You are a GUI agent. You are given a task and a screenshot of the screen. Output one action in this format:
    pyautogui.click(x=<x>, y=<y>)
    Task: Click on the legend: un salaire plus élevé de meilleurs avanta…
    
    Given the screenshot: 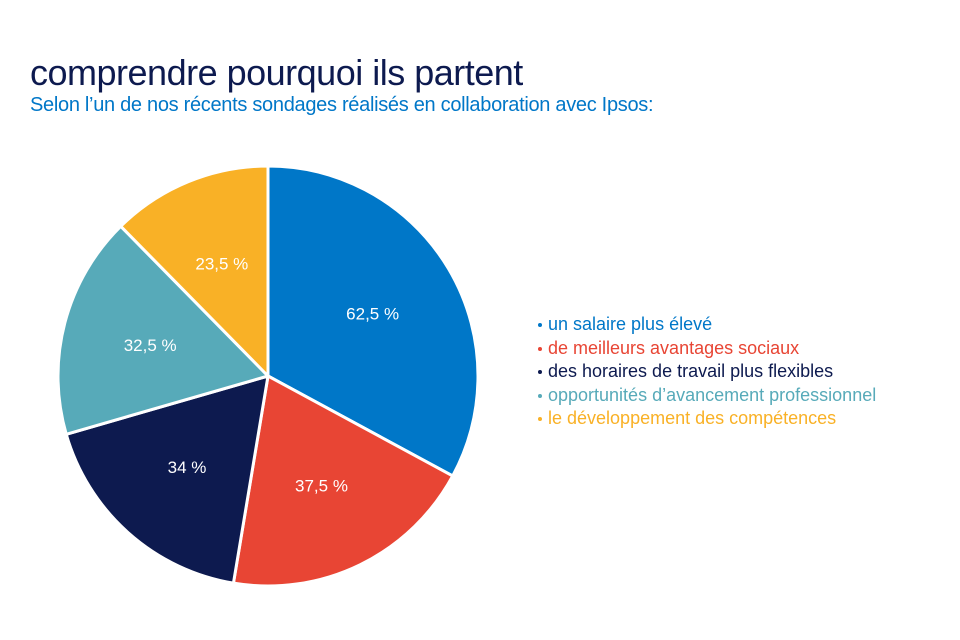 What is the action you would take?
    pyautogui.click(x=707, y=372)
    